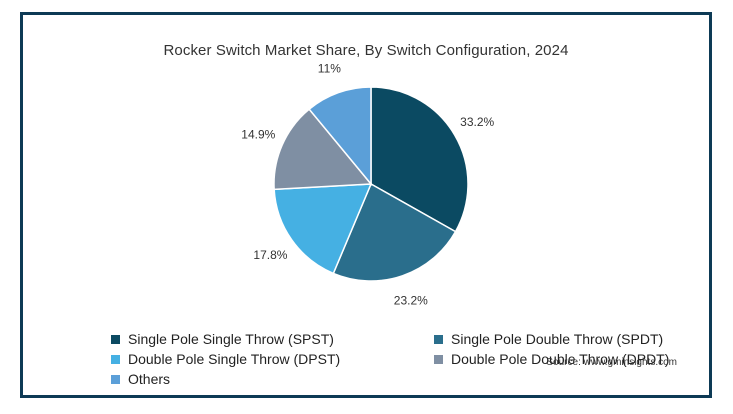  What do you see at coordinates (438, 359) in the screenshot?
I see `legend-swatch-dpdt` at bounding box center [438, 359].